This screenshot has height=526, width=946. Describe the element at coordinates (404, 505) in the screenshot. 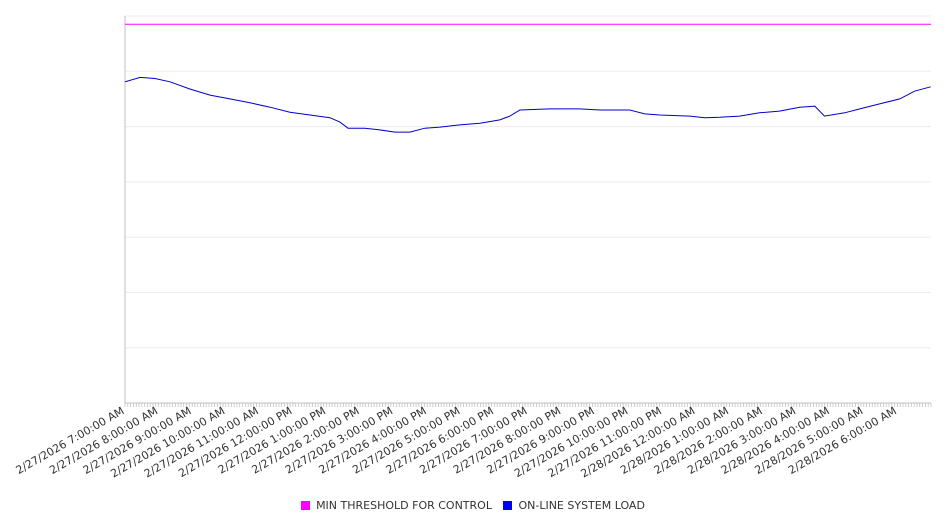

I see `legend-label-threshold: MIN THRESHOLD FOR CONTROL` at that location.